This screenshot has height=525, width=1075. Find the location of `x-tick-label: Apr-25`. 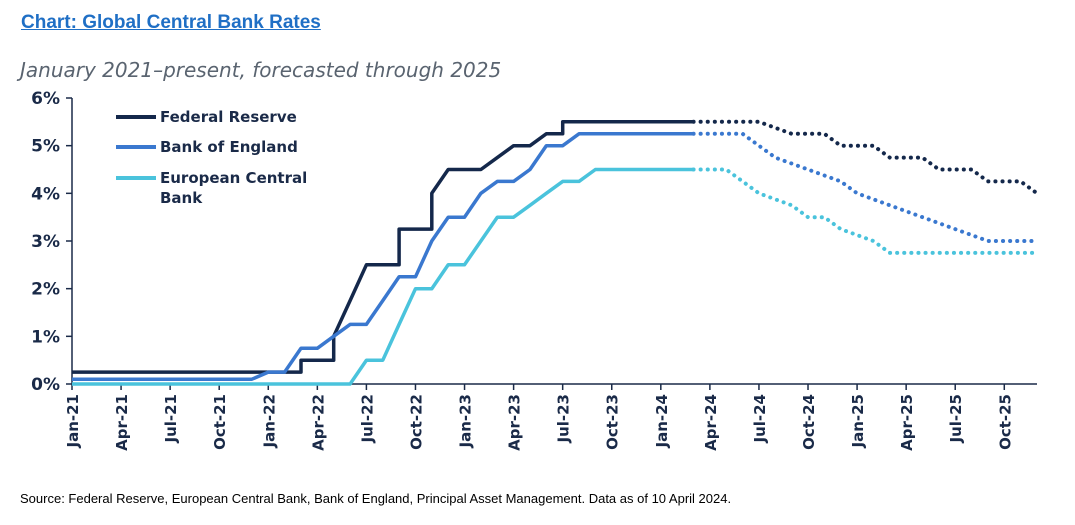

x-tick-label: Apr-25 is located at coordinates (907, 422).